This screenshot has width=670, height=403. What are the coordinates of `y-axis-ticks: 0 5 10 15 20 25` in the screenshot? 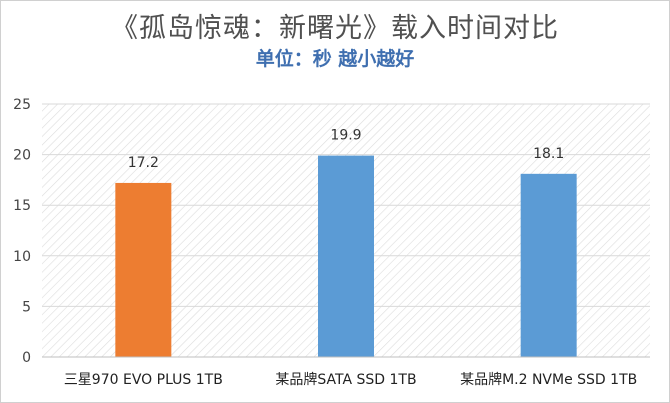 It's located at (22, 231).